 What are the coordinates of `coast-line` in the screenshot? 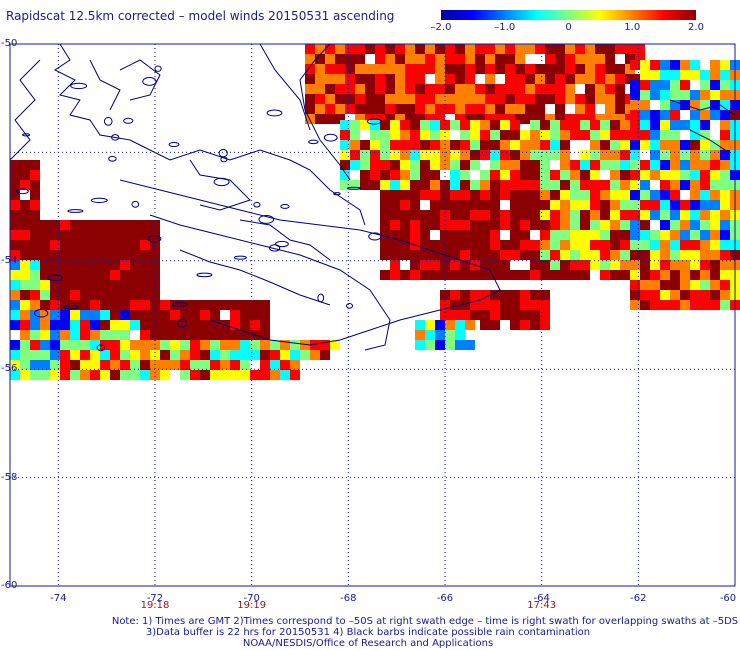 It's located at (707, 140).